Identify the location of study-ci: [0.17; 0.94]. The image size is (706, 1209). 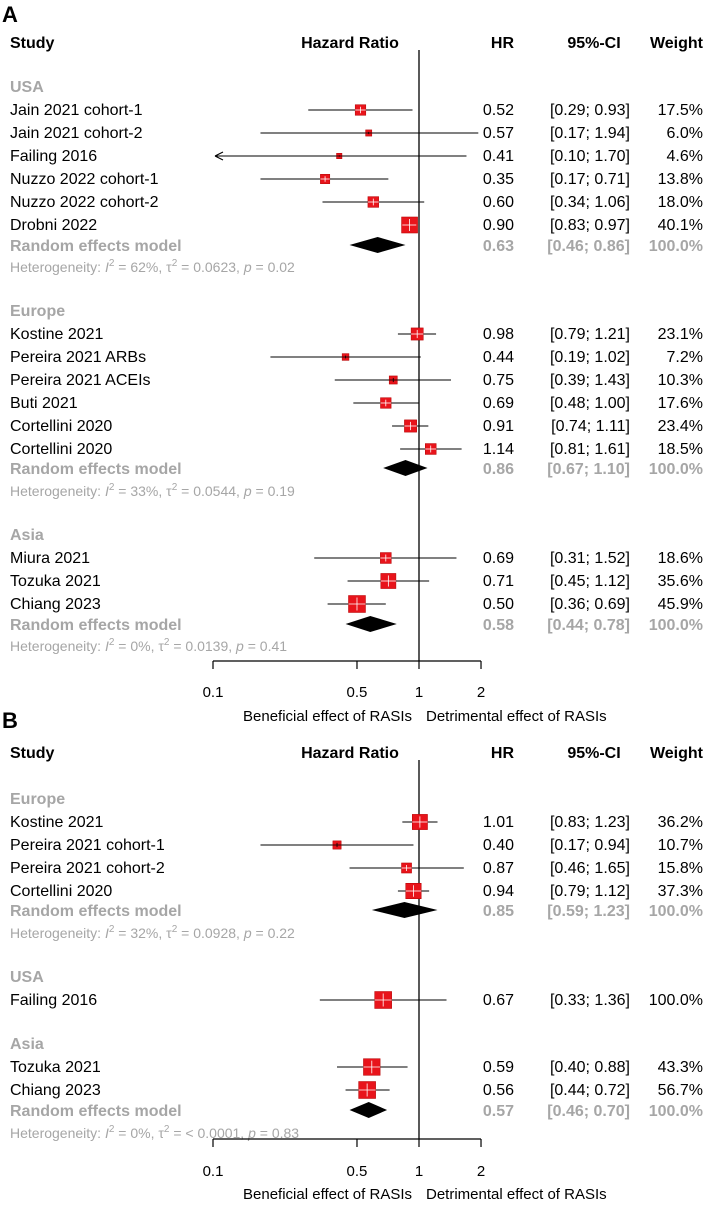
(590, 845).